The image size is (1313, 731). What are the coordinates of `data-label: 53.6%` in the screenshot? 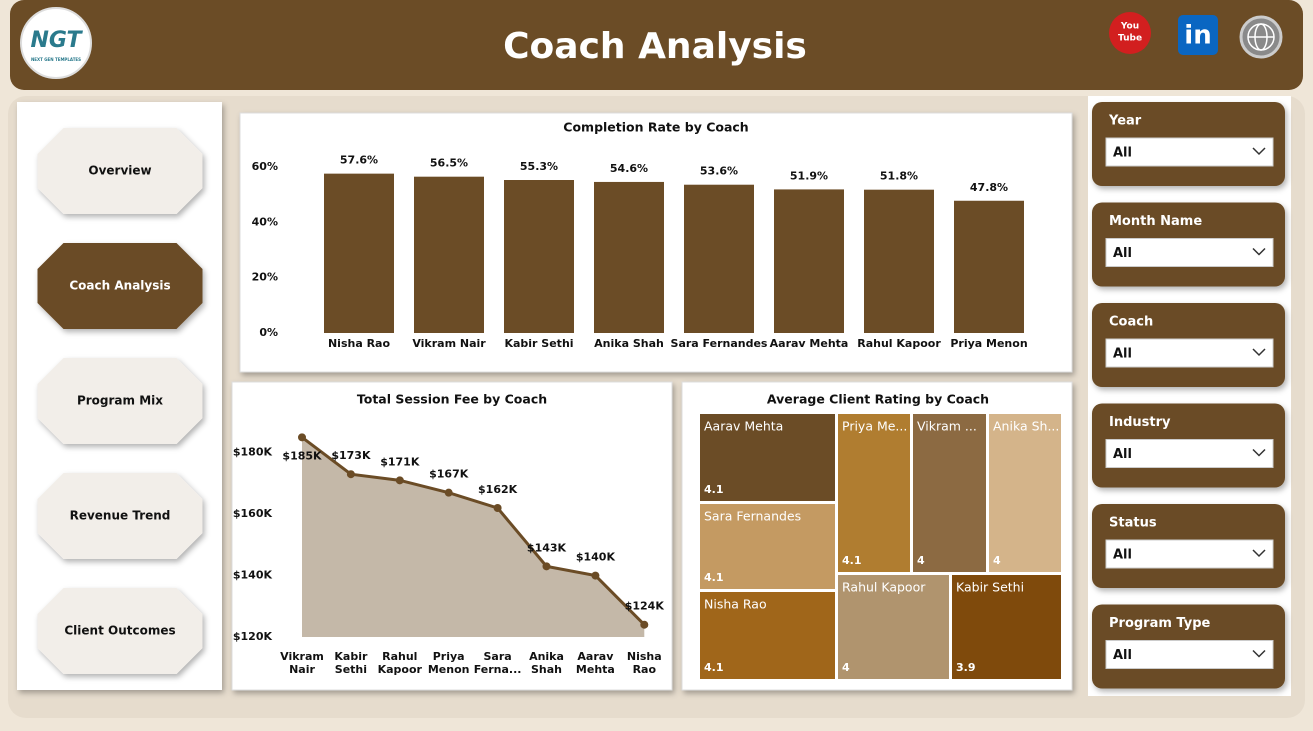 It's located at (719, 171).